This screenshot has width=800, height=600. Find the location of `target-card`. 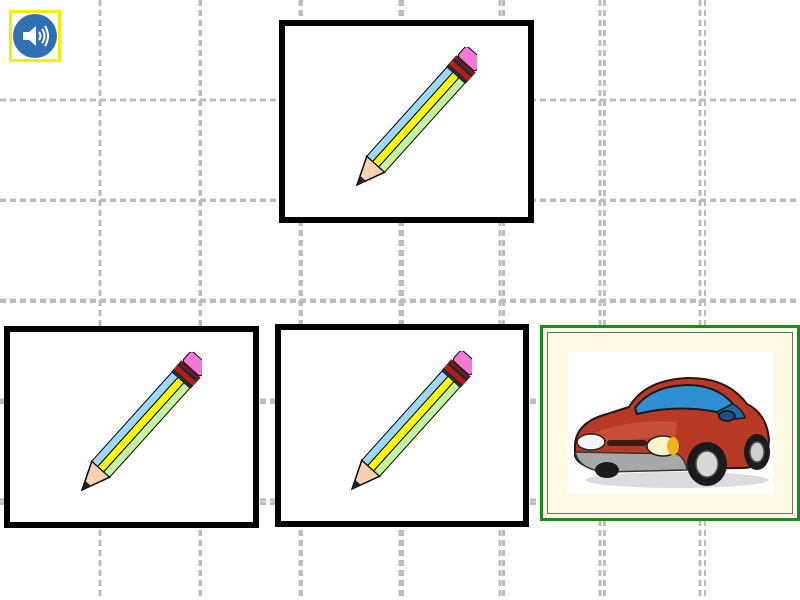

target-card is located at coordinates (406, 121).